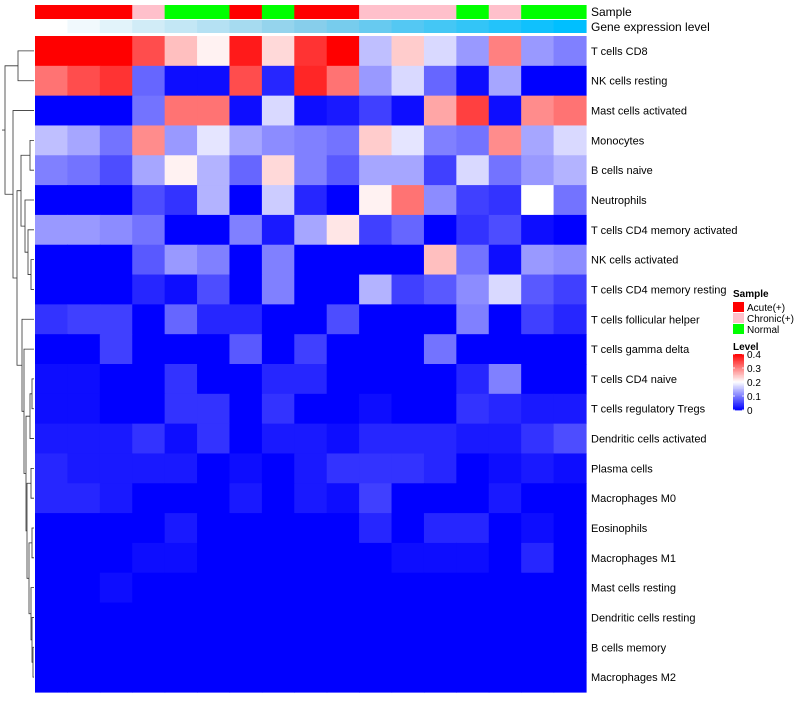 The width and height of the screenshot is (800, 705). Describe the element at coordinates (664, 231) in the screenshot. I see `row-label: T cells CD4 memory activated` at that location.